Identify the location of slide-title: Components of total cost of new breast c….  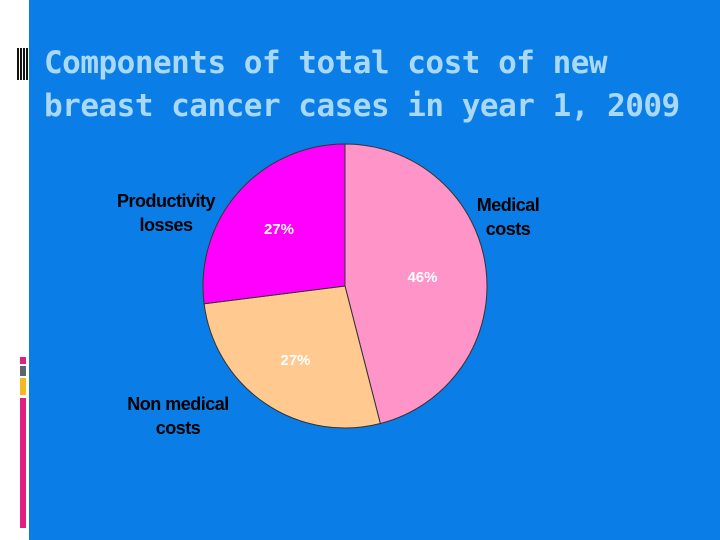
(362, 84).